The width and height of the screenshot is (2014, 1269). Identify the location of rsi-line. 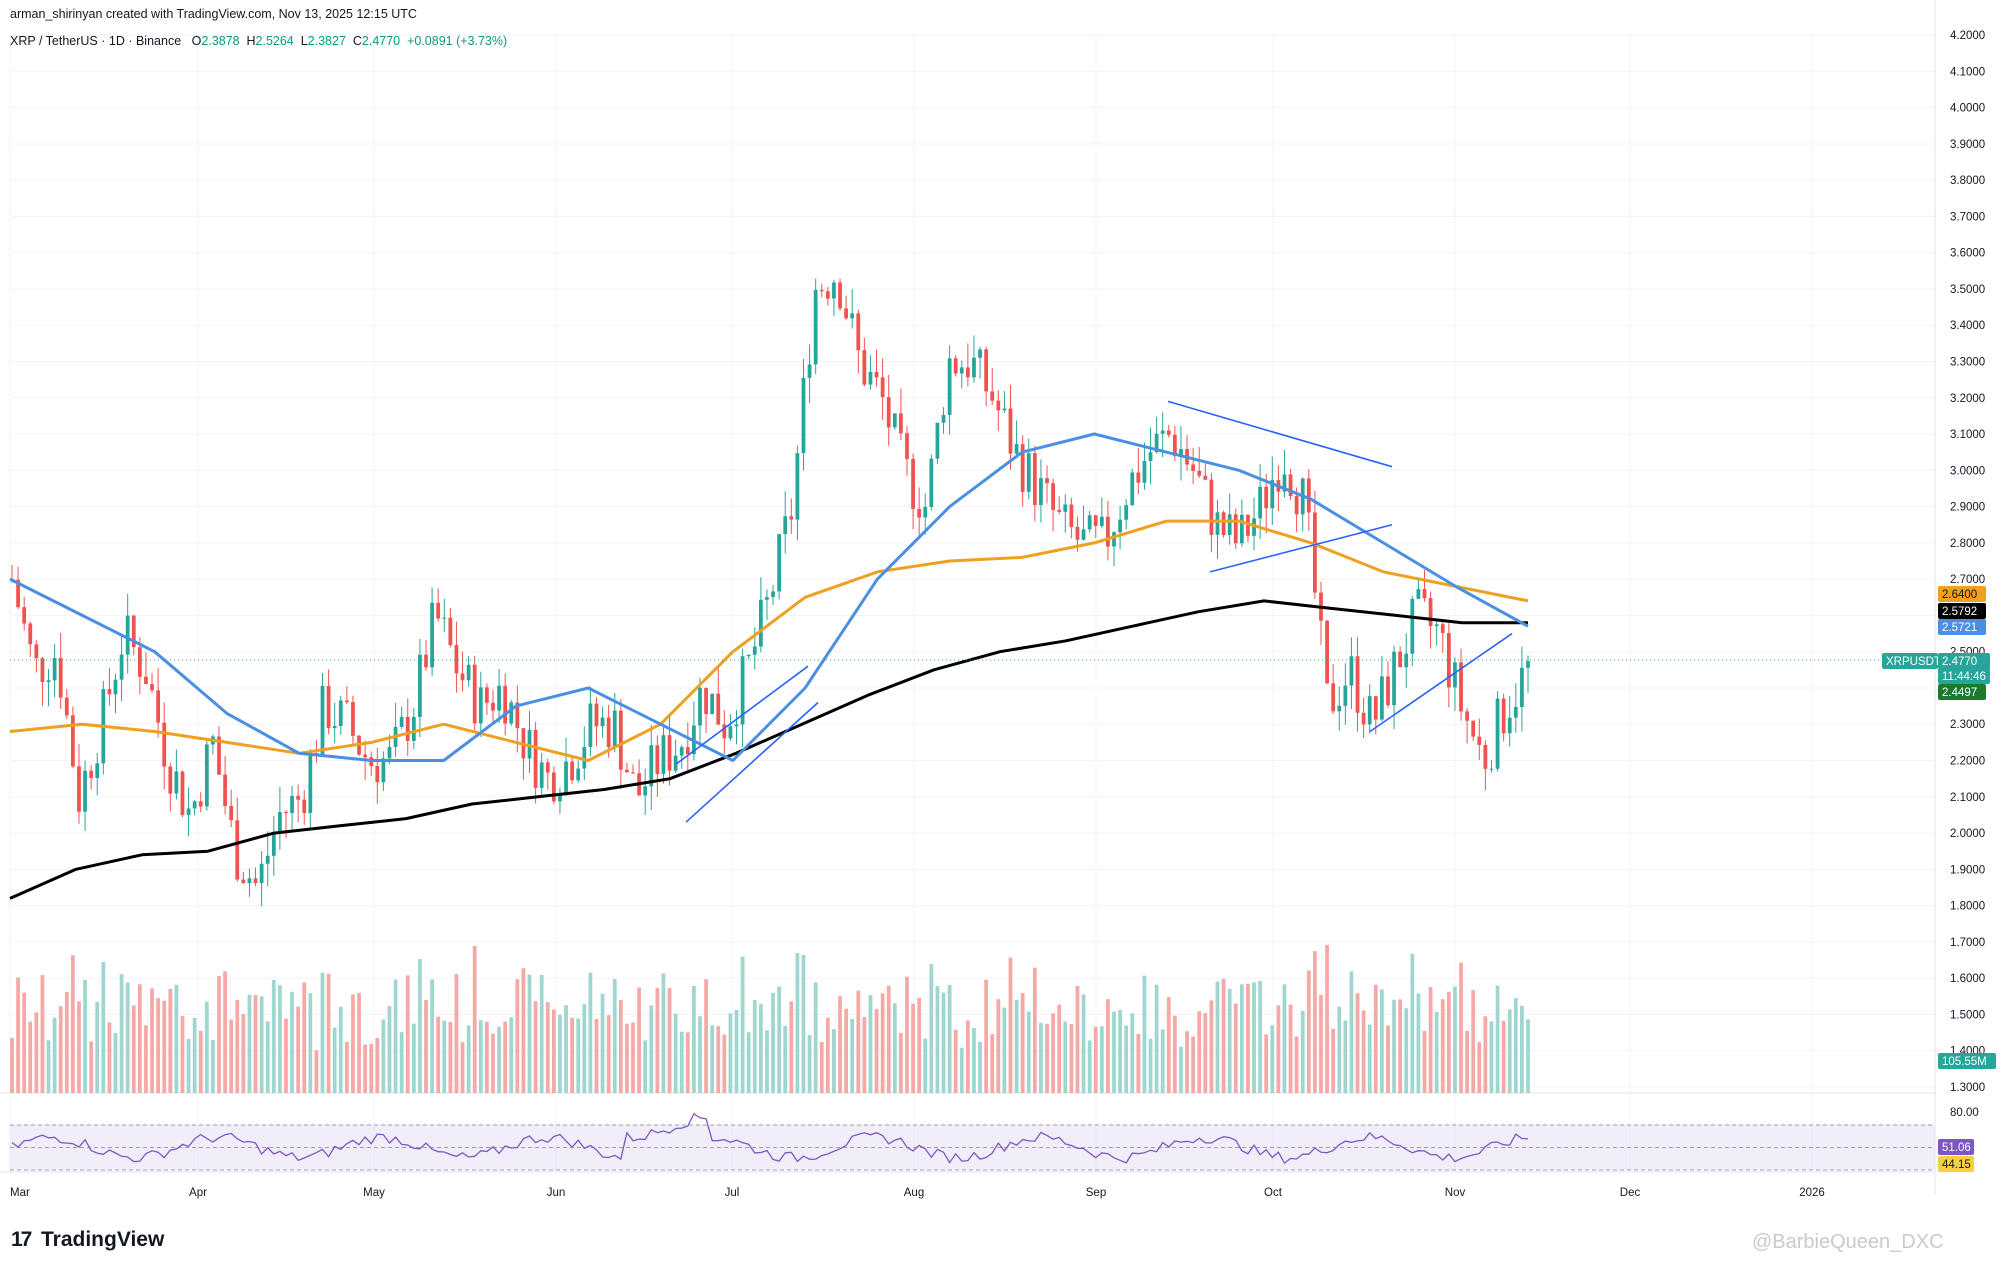
(770, 1138).